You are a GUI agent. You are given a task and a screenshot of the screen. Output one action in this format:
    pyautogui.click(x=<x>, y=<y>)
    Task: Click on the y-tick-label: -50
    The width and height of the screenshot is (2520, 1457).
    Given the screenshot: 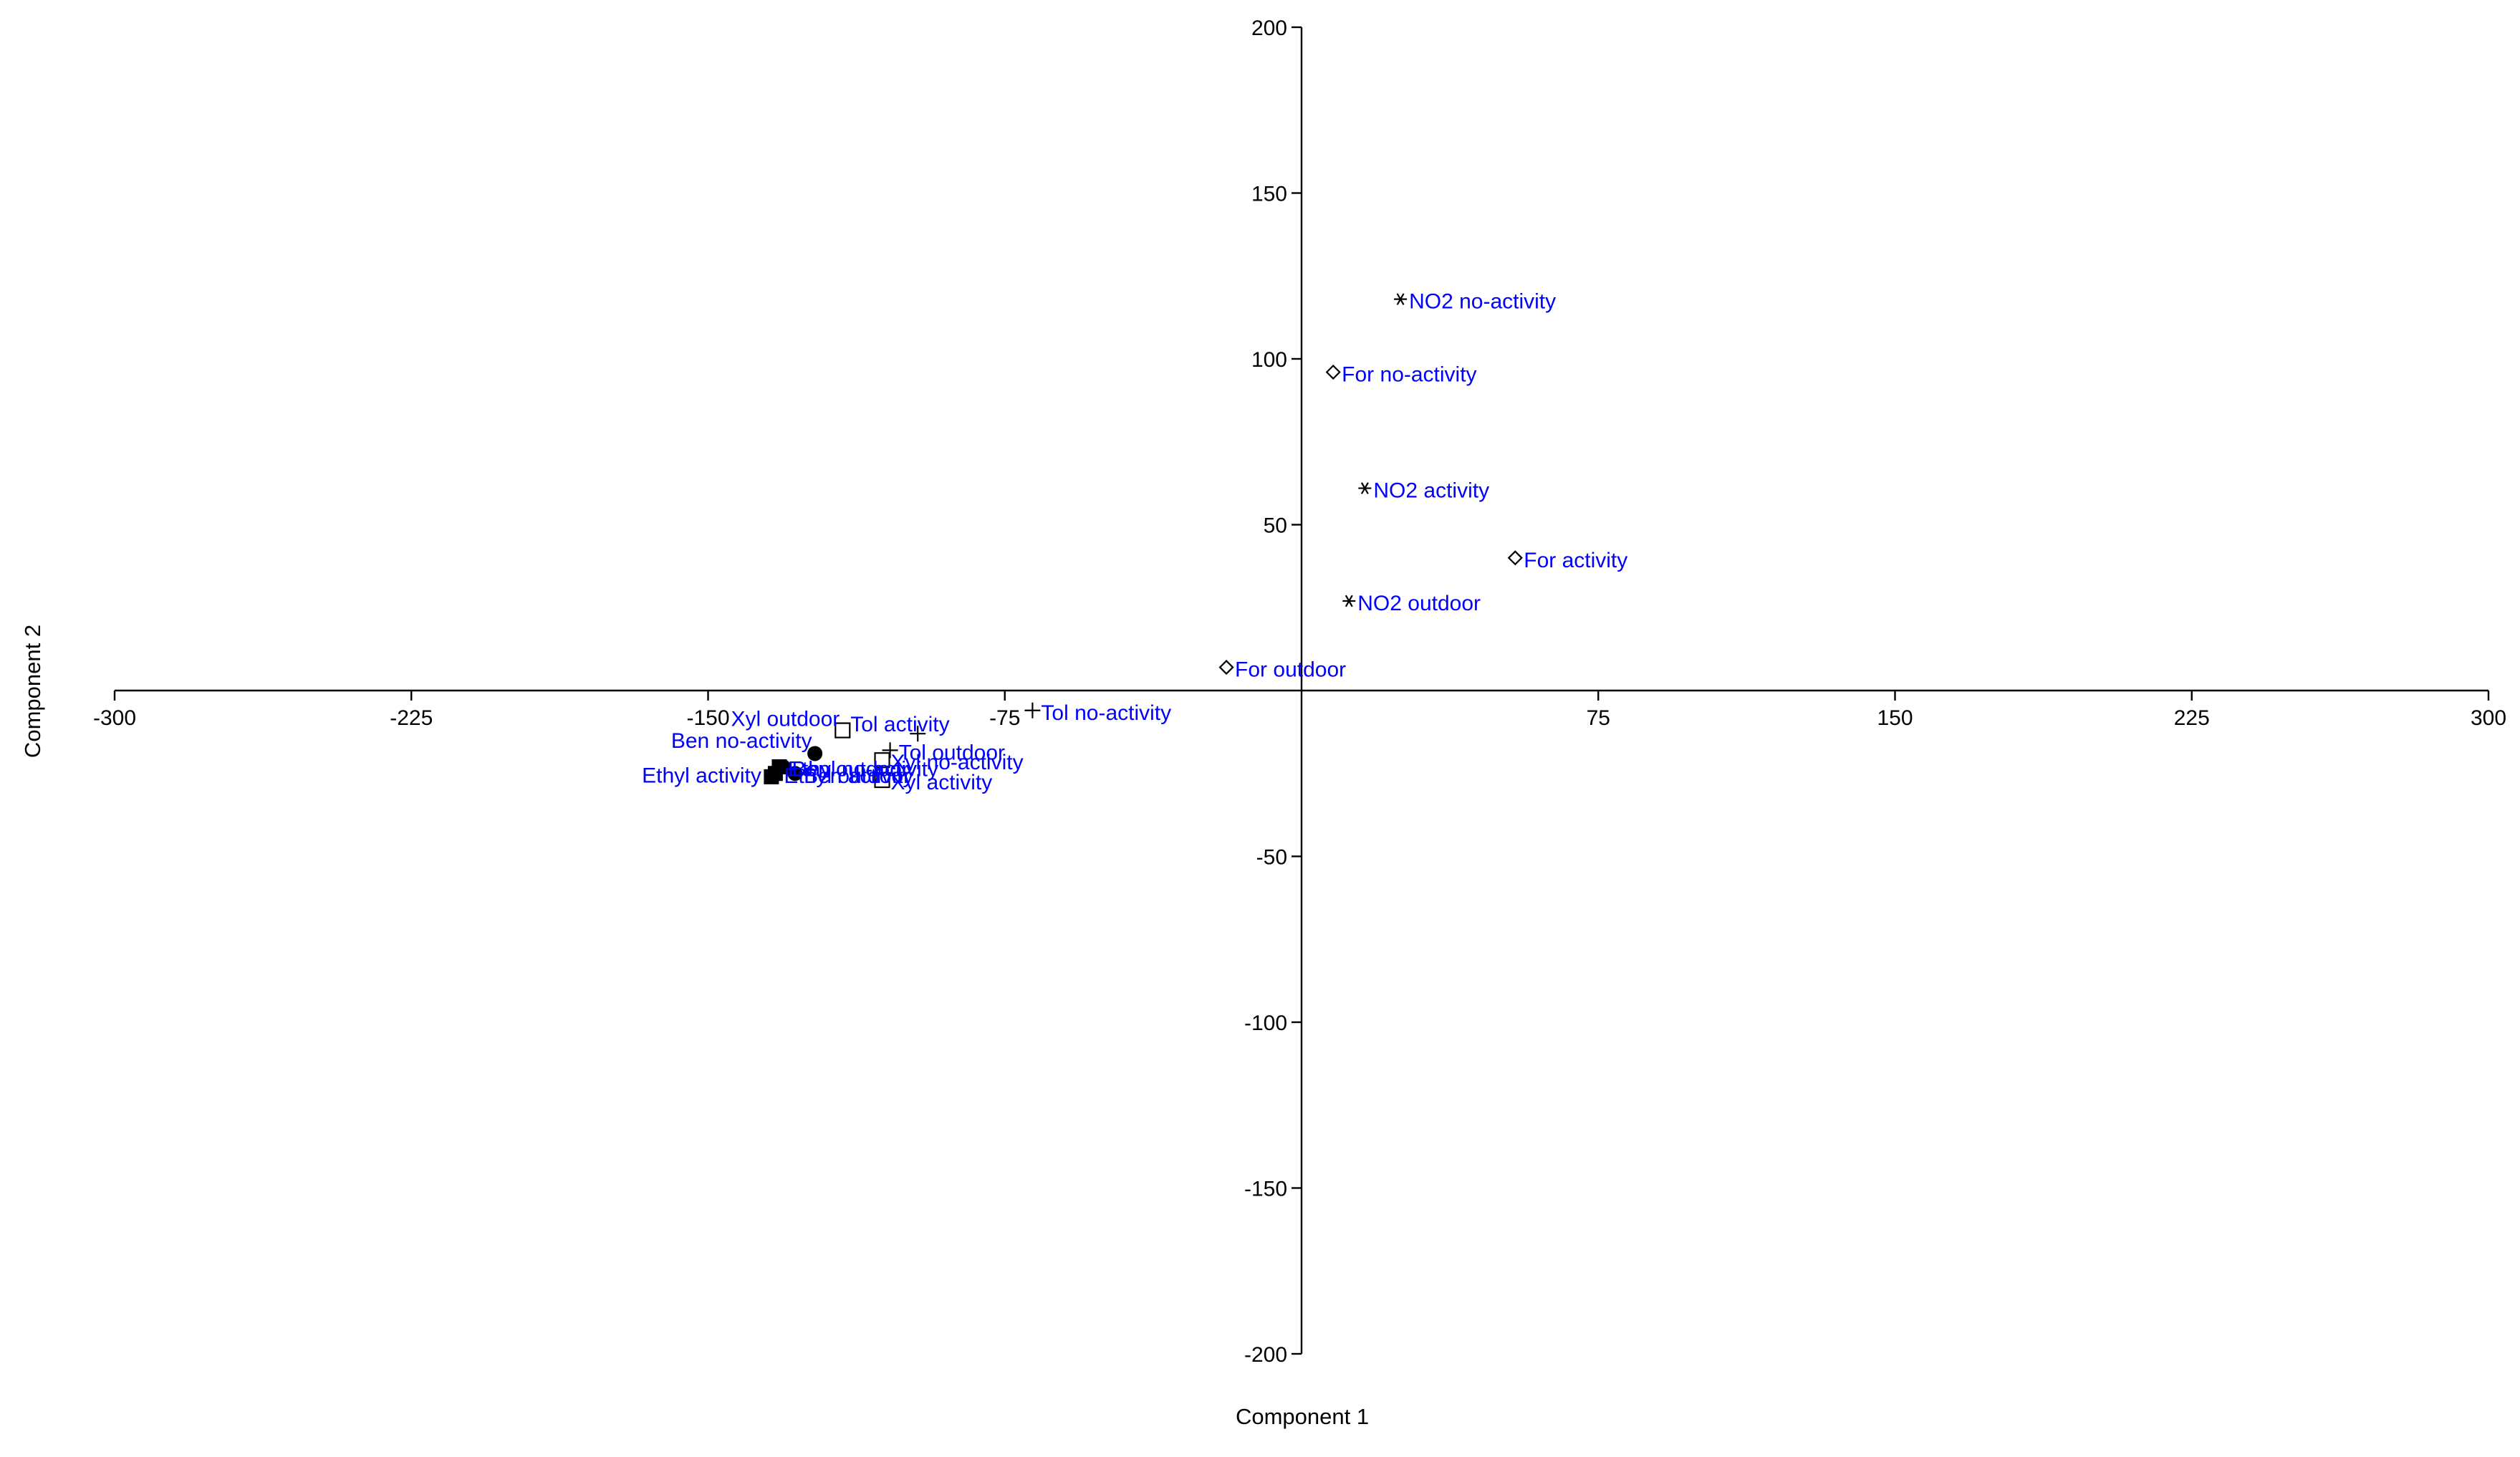 What is the action you would take?
    pyautogui.click(x=1271, y=858)
    